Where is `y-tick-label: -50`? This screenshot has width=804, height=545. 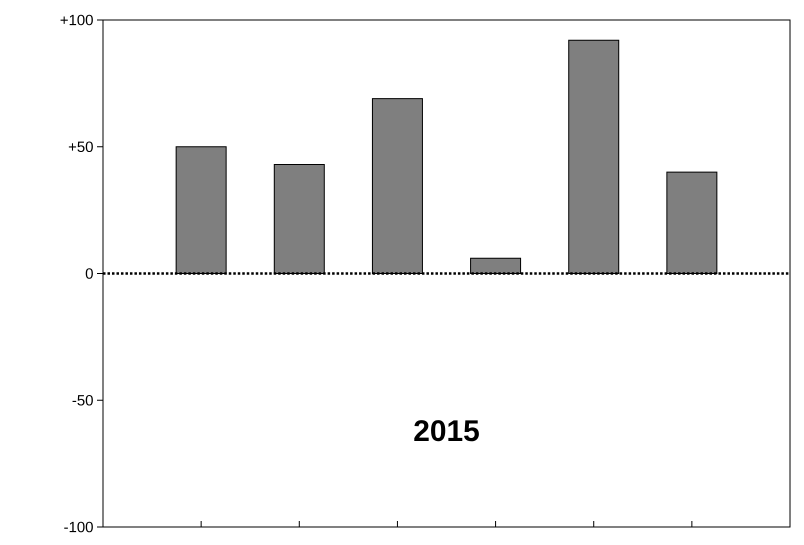
y-tick-label: -50 is located at coordinates (82, 400).